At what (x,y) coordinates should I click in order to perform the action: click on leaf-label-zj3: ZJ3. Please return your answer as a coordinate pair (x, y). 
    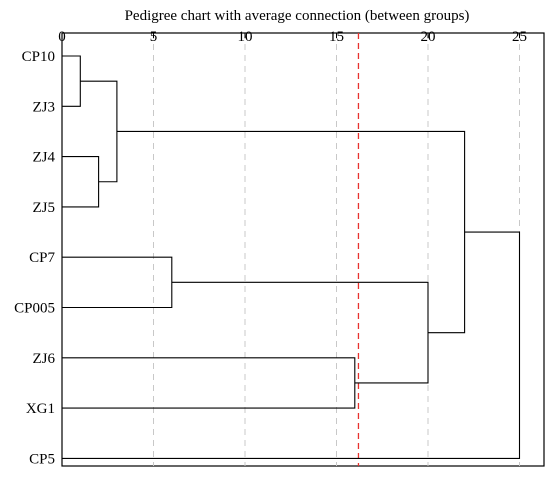
    Looking at the image, I should click on (44, 107).